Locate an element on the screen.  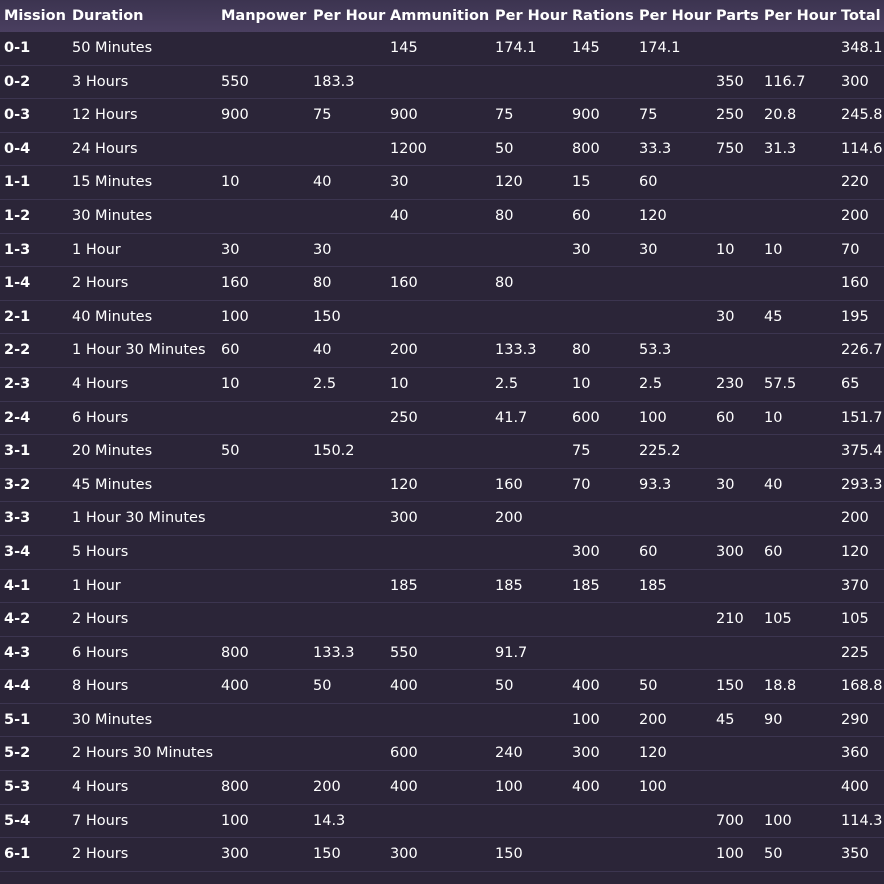
column-header-manpower-per-hour: Per Hour is located at coordinates (349, 16).